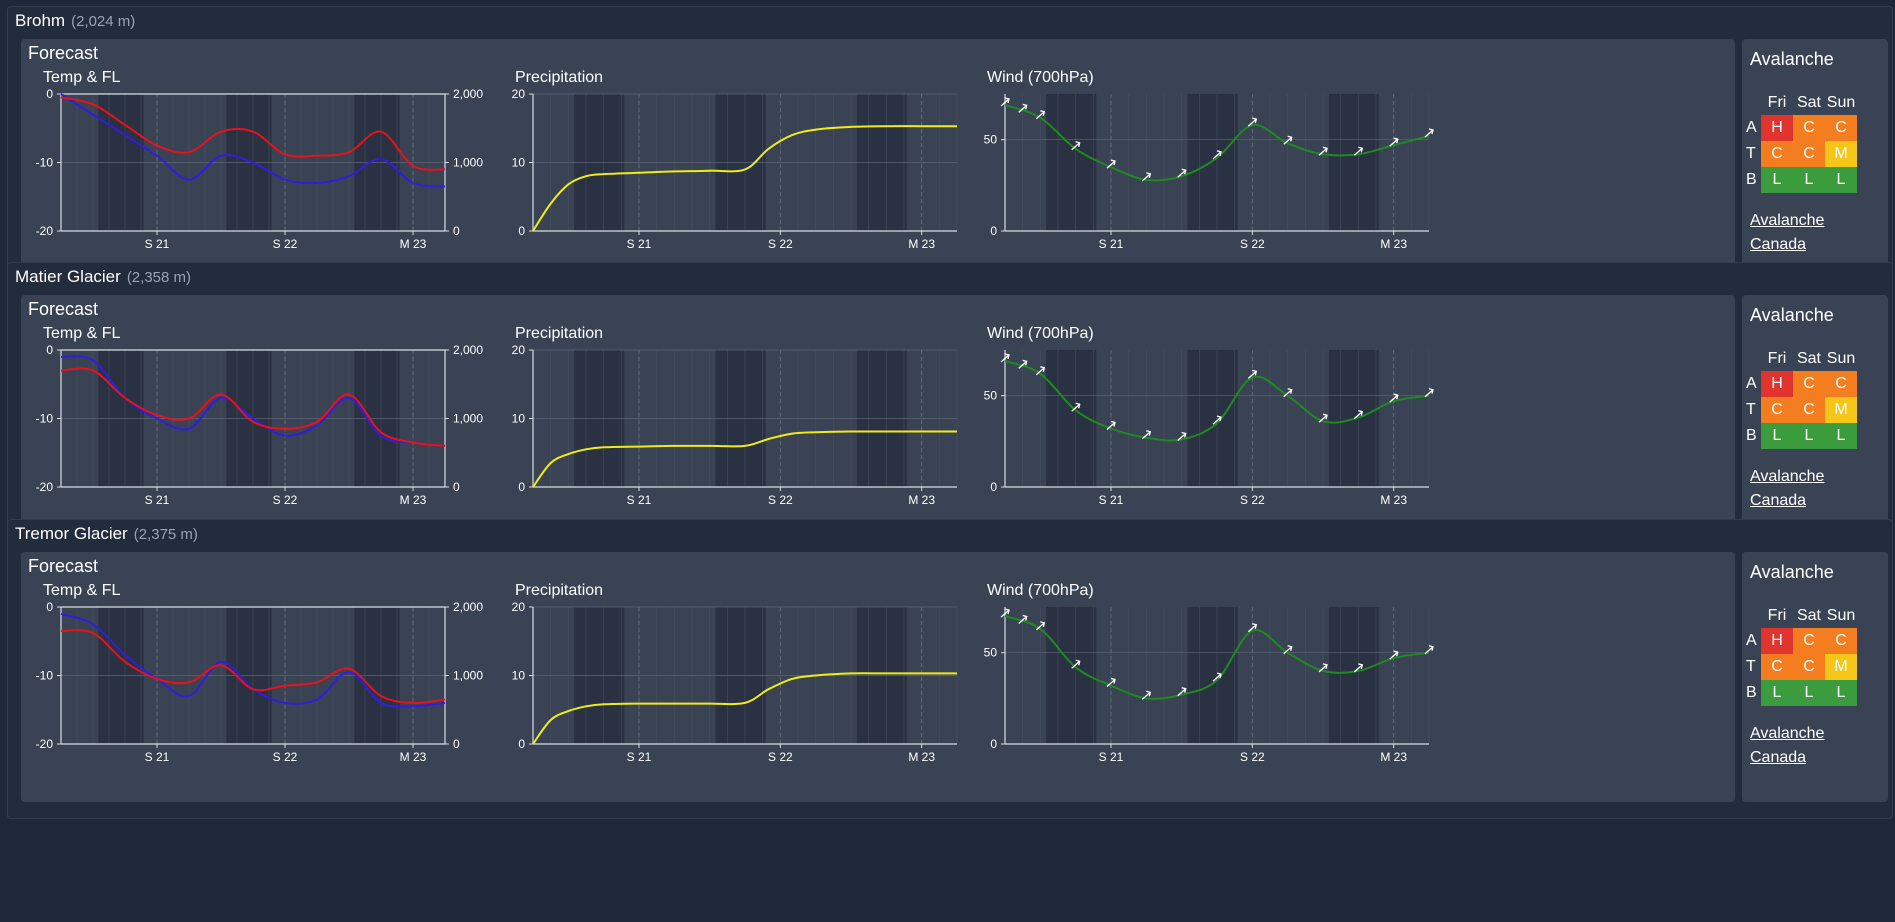 Image resolution: width=1895 pixels, height=922 pixels. Describe the element at coordinates (253, 407) in the screenshot. I see `temperature-line` at that location.